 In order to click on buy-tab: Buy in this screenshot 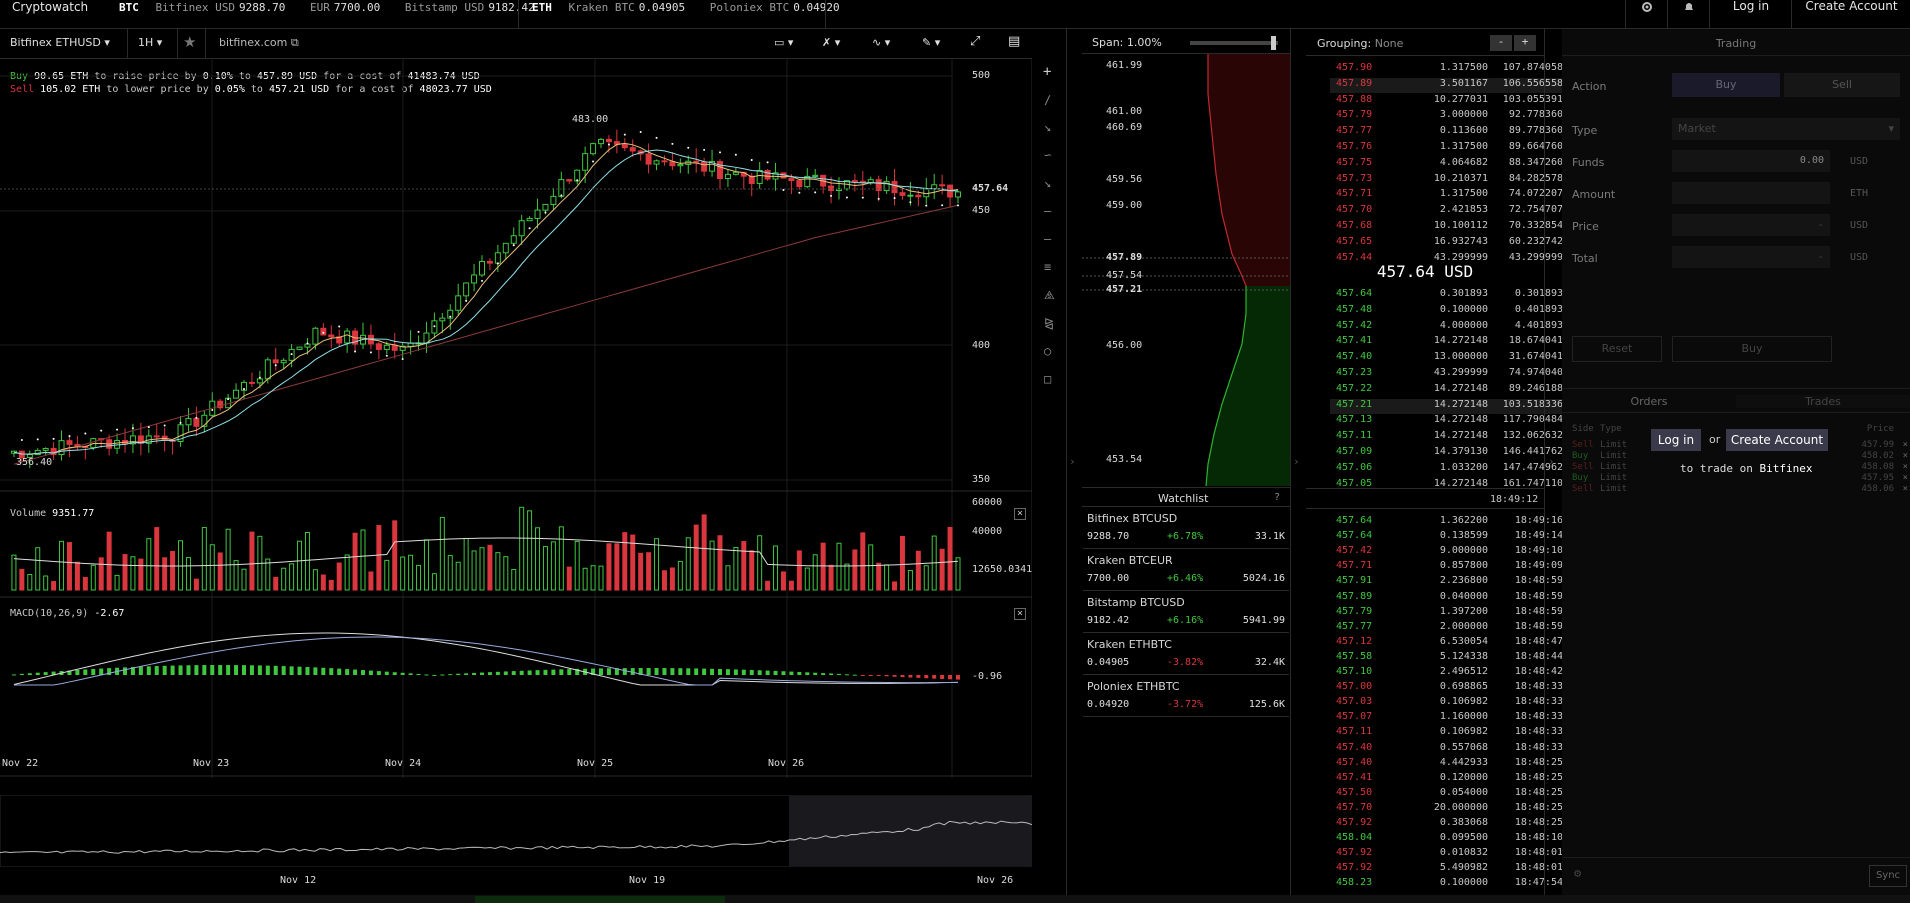, I will do `click(1726, 85)`.